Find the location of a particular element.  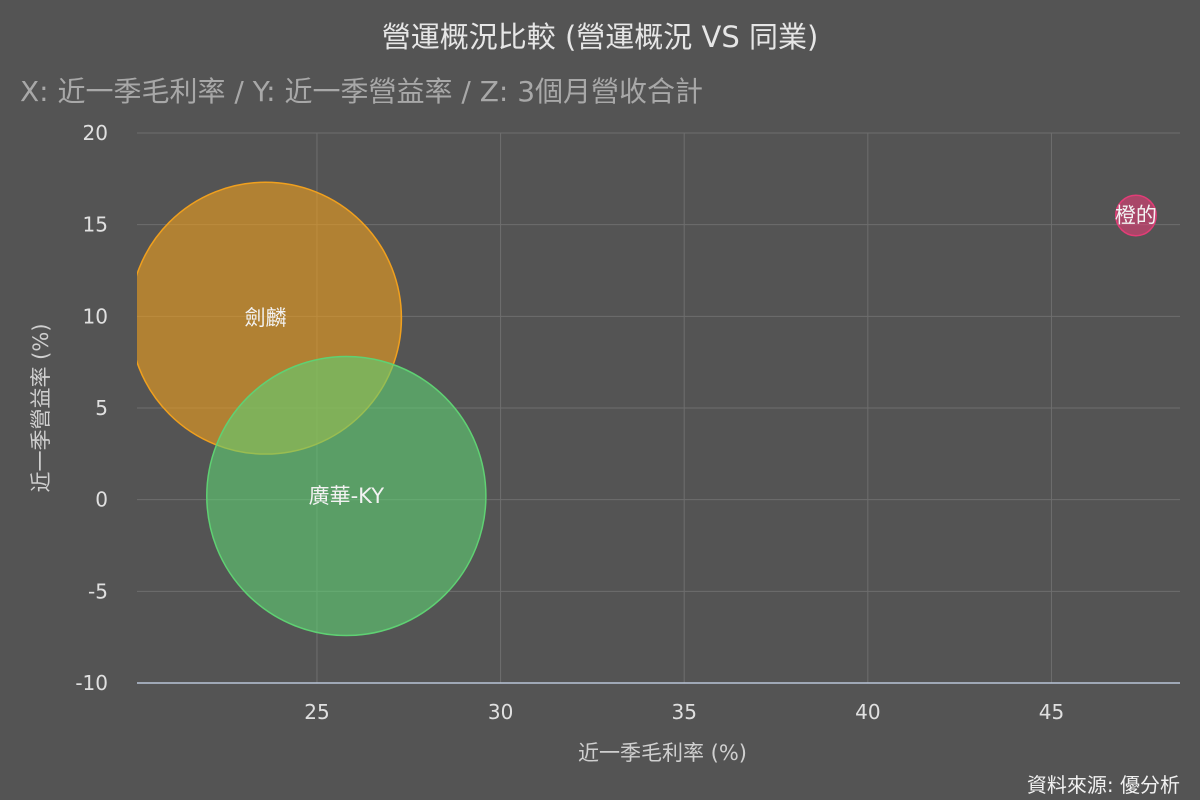

y-axis-title: 近一季營益率 (%) is located at coordinates (41, 407).